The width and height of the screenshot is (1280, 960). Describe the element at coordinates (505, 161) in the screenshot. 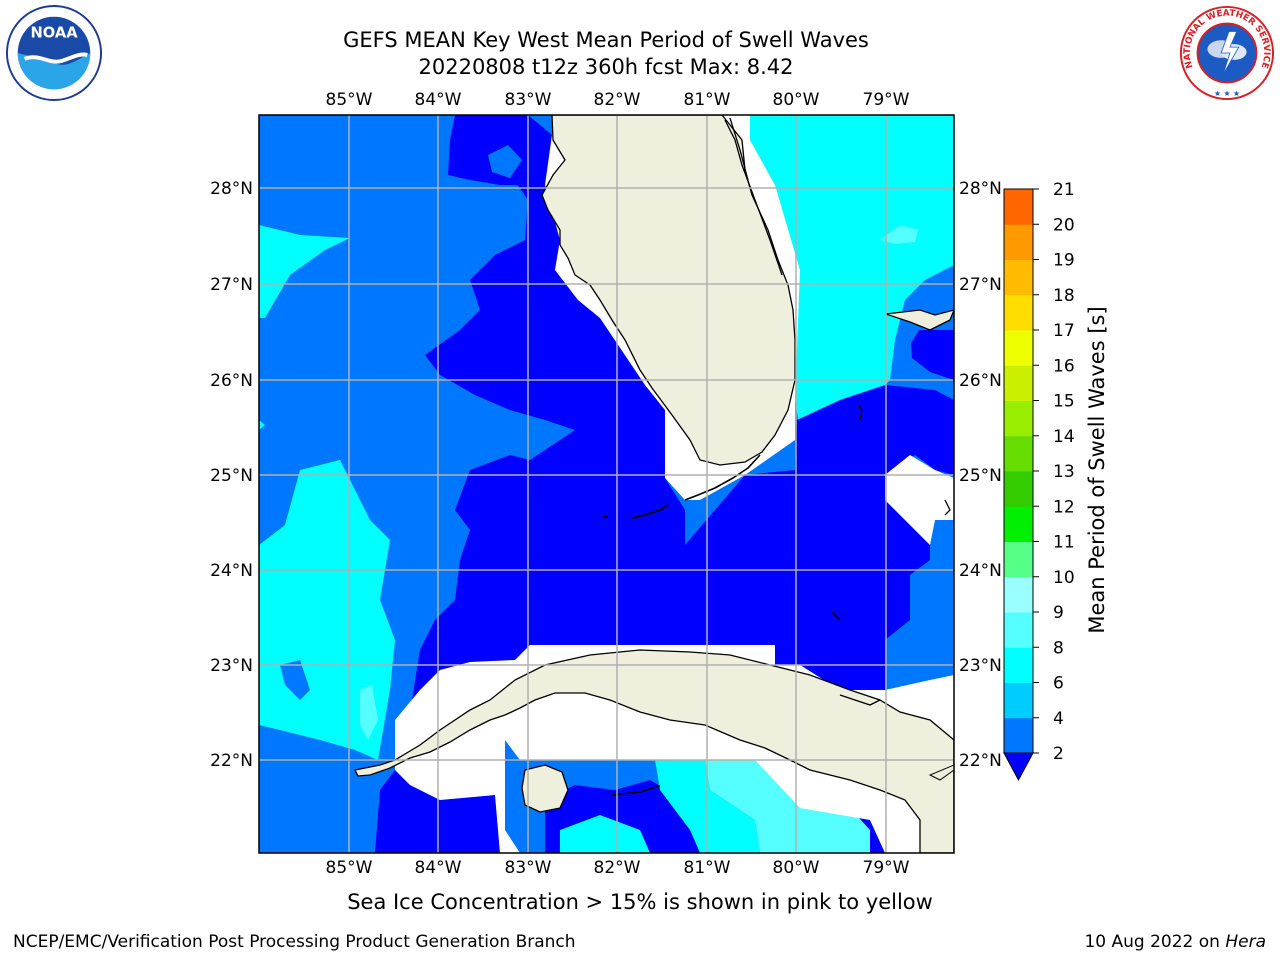

I see `ocean-blue-patch` at that location.